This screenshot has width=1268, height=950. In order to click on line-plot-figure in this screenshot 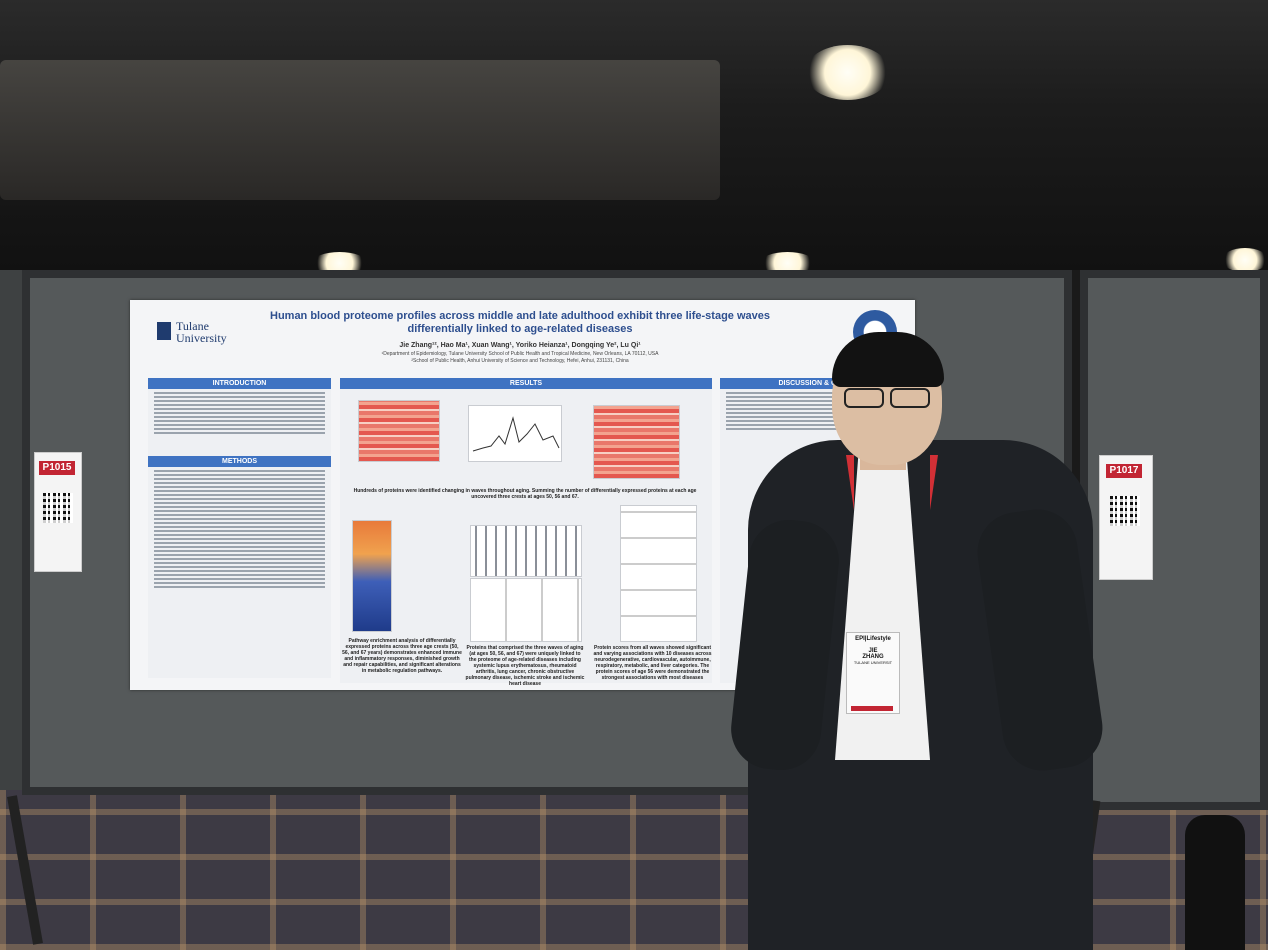, I will do `click(515, 433)`.